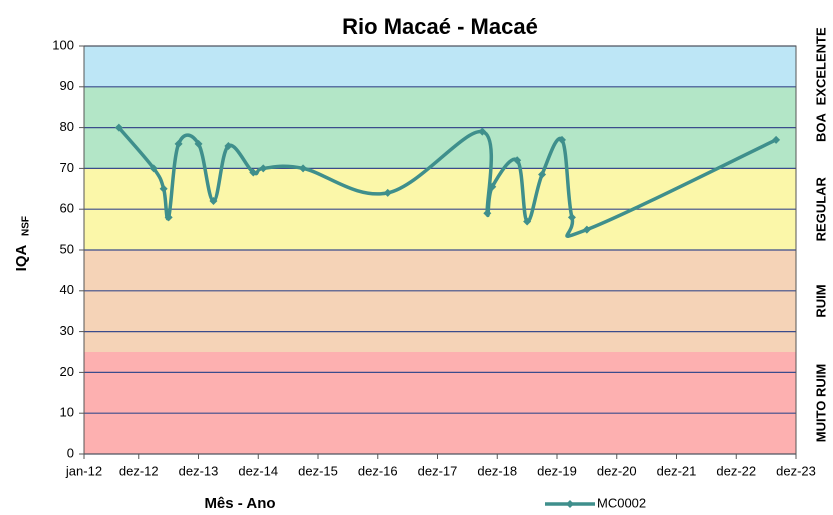  I want to click on x-tick-label: dez-22, so click(736, 470).